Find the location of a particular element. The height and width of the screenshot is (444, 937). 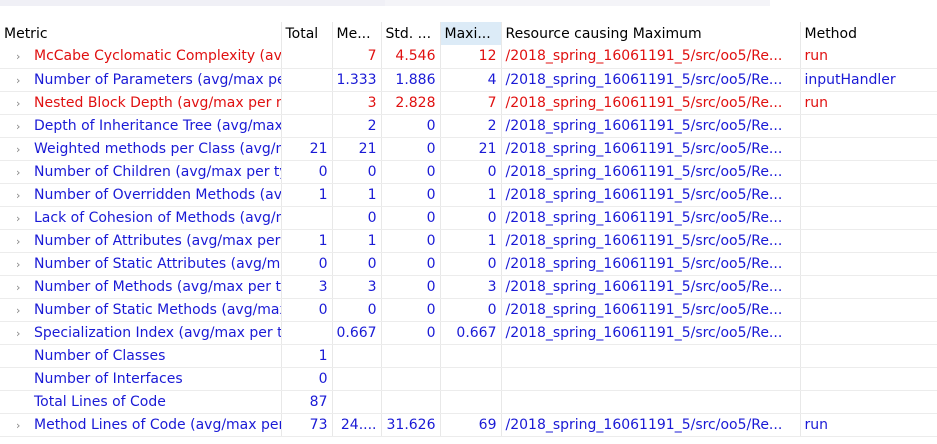

cell-metric: Total Lines of Code is located at coordinates (141, 402).